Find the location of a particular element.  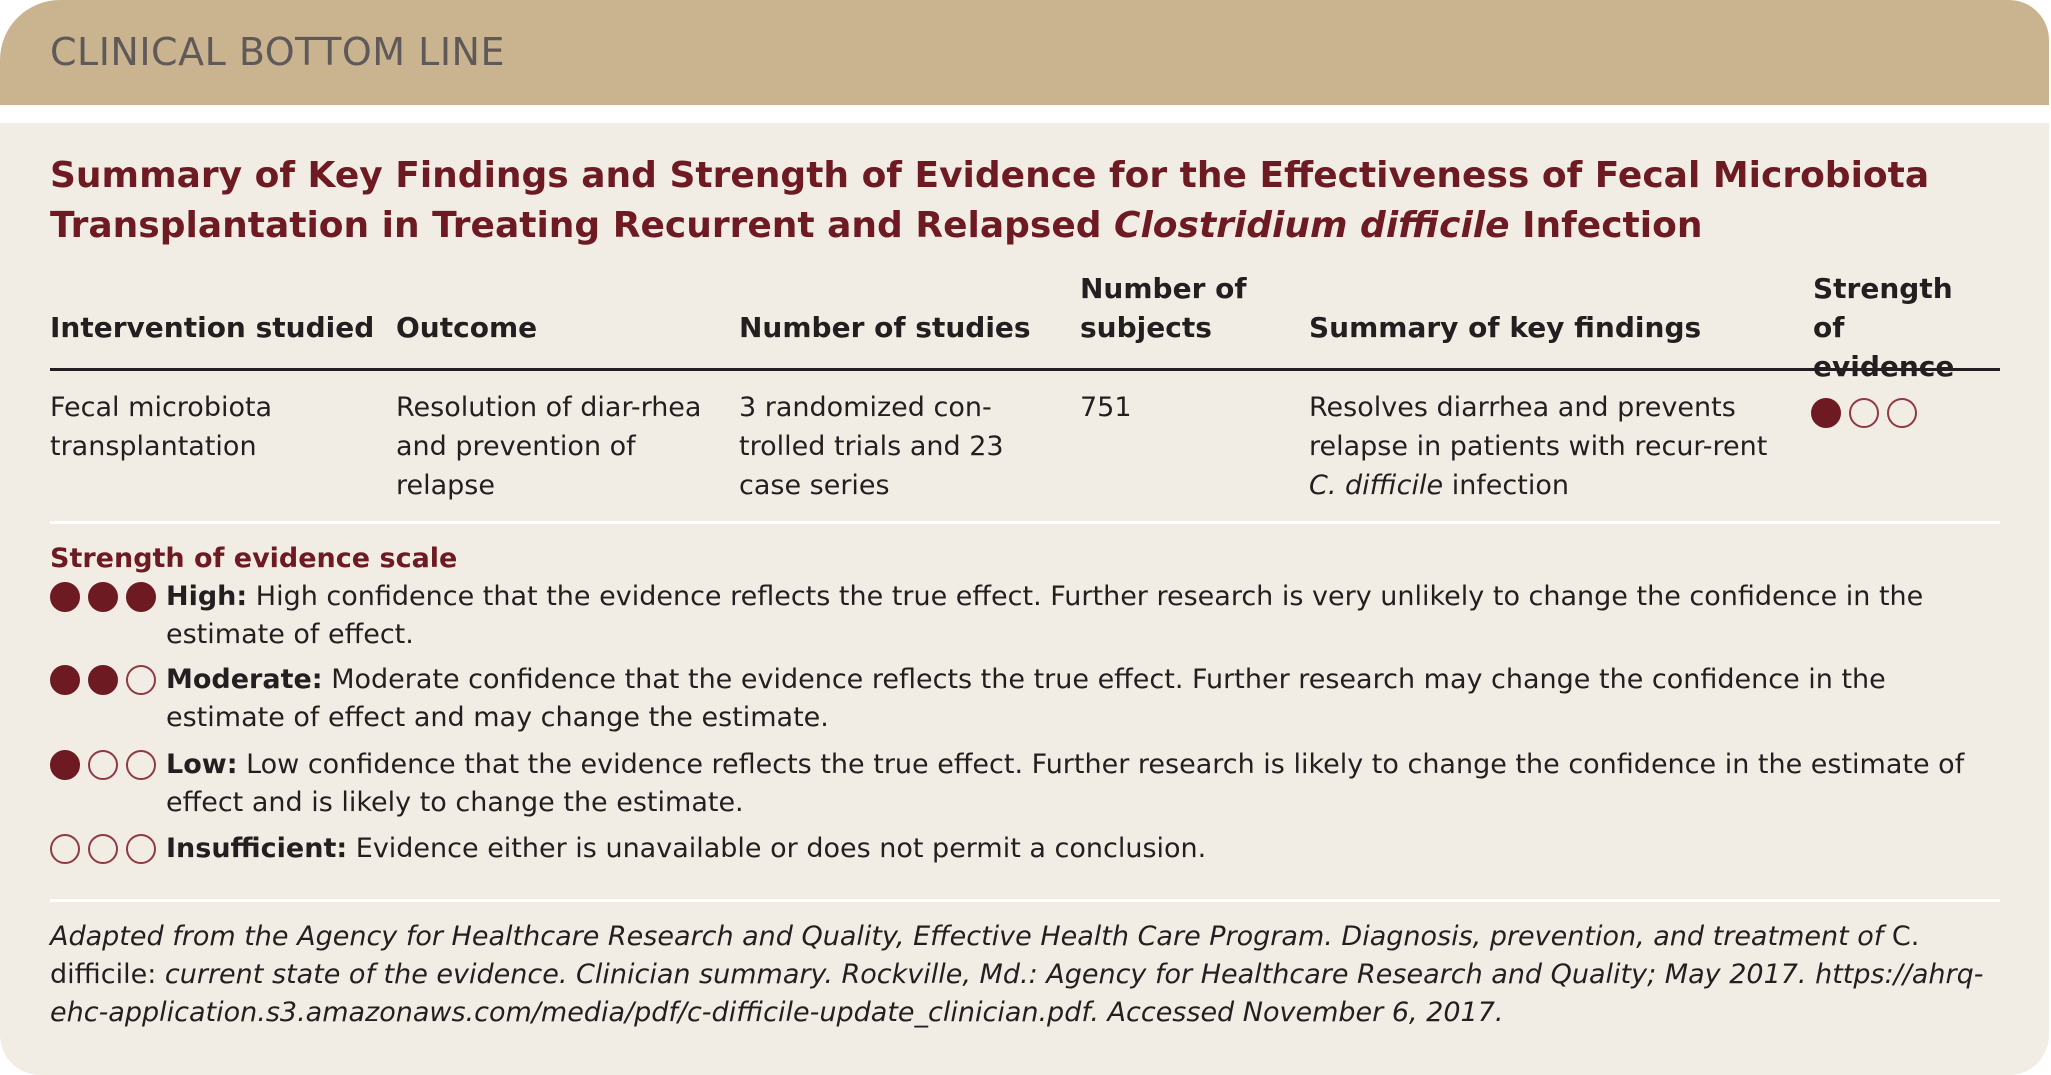

header-findings: Summary of key findings is located at coordinates (1505, 327).